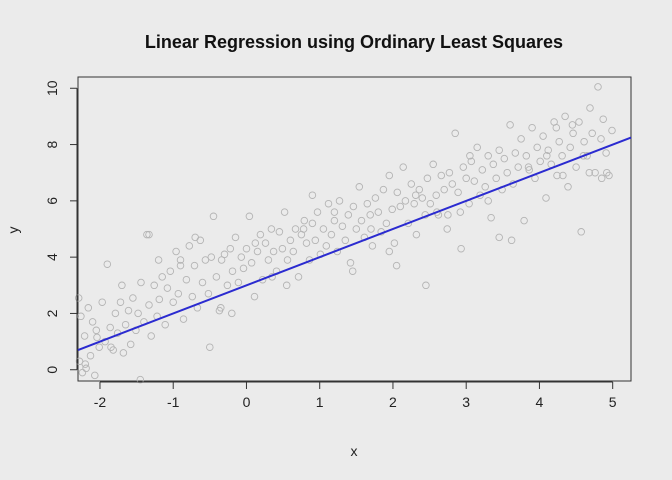 The height and width of the screenshot is (480, 672). What do you see at coordinates (13, 230) in the screenshot?
I see `y-axis-label: y` at bounding box center [13, 230].